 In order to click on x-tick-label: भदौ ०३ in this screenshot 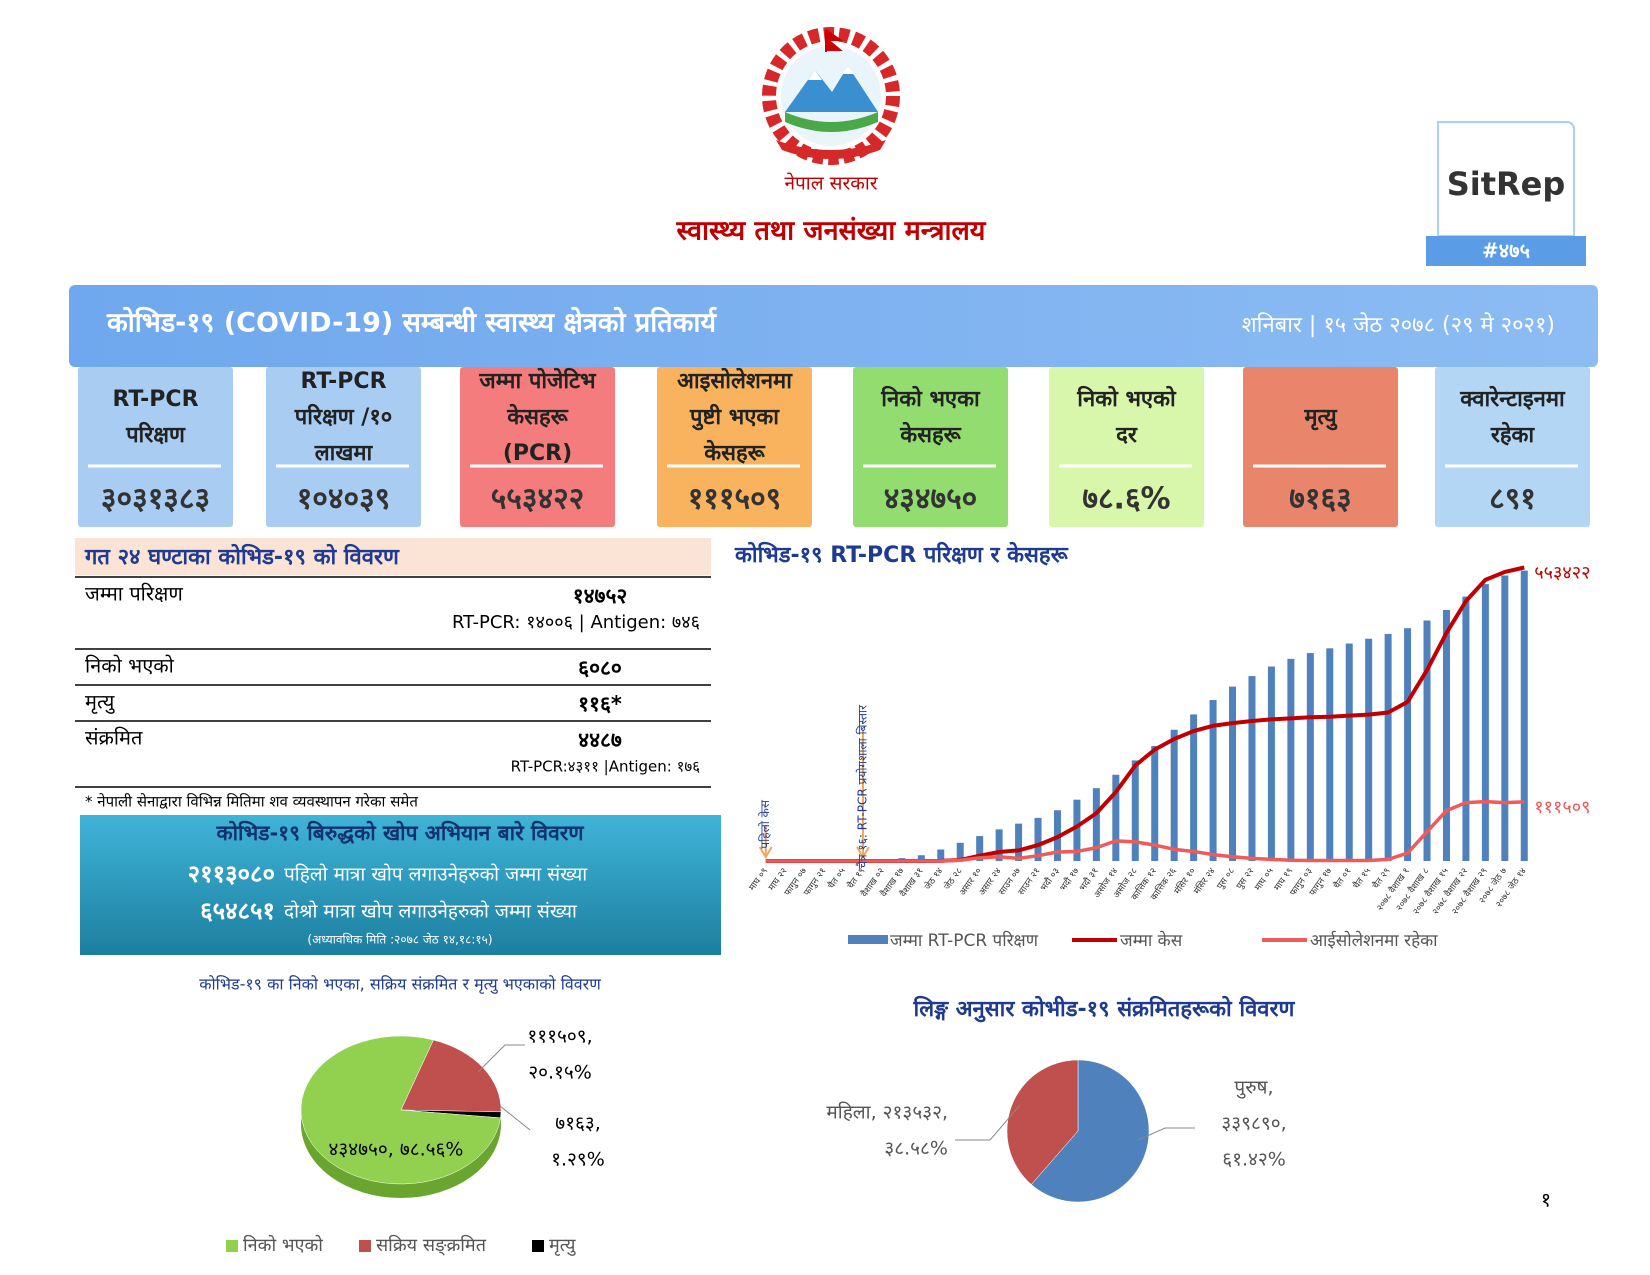, I will do `click(1049, 879)`.